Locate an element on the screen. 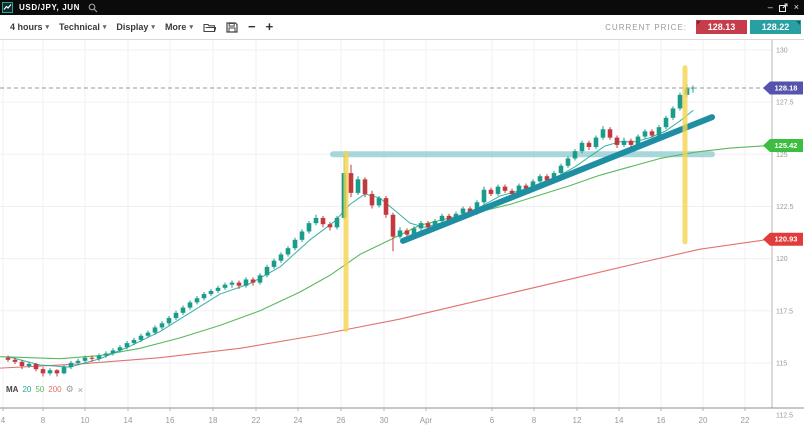 The image size is (804, 435). last-price-tag-label: 128.18 is located at coordinates (786, 87).